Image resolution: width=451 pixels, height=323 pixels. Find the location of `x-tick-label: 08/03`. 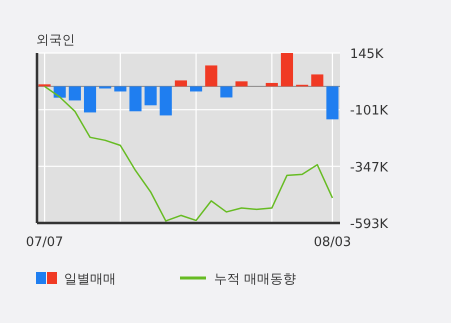

x-tick-label: 08/03 is located at coordinates (333, 242).